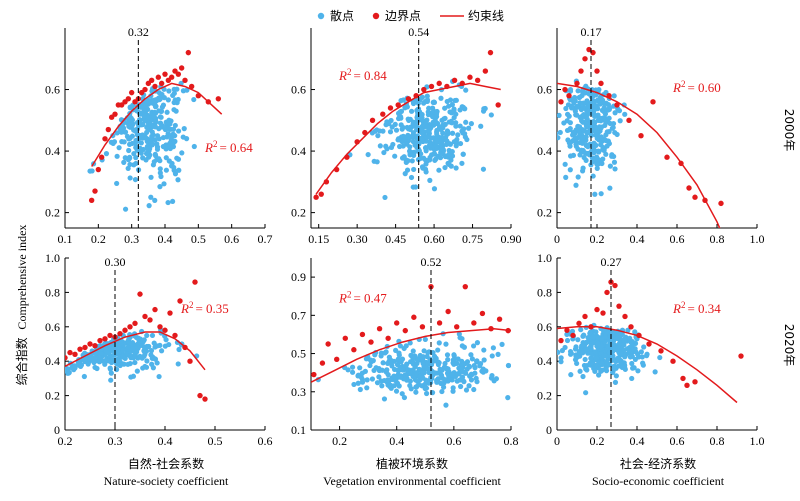  Describe the element at coordinates (757, 239) in the screenshot. I see `x-tick-label: 1.0` at that location.